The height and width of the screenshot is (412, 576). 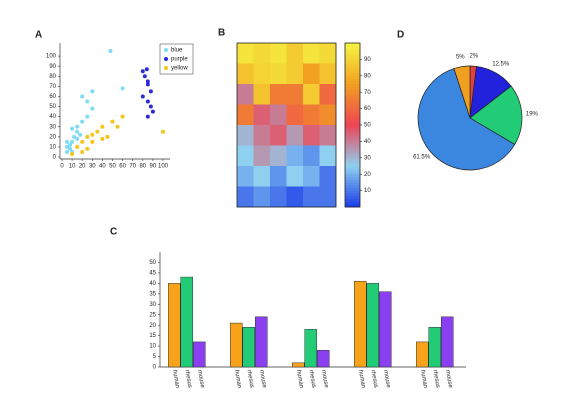 I want to click on x-tick-label: 20, so click(x=82, y=167).